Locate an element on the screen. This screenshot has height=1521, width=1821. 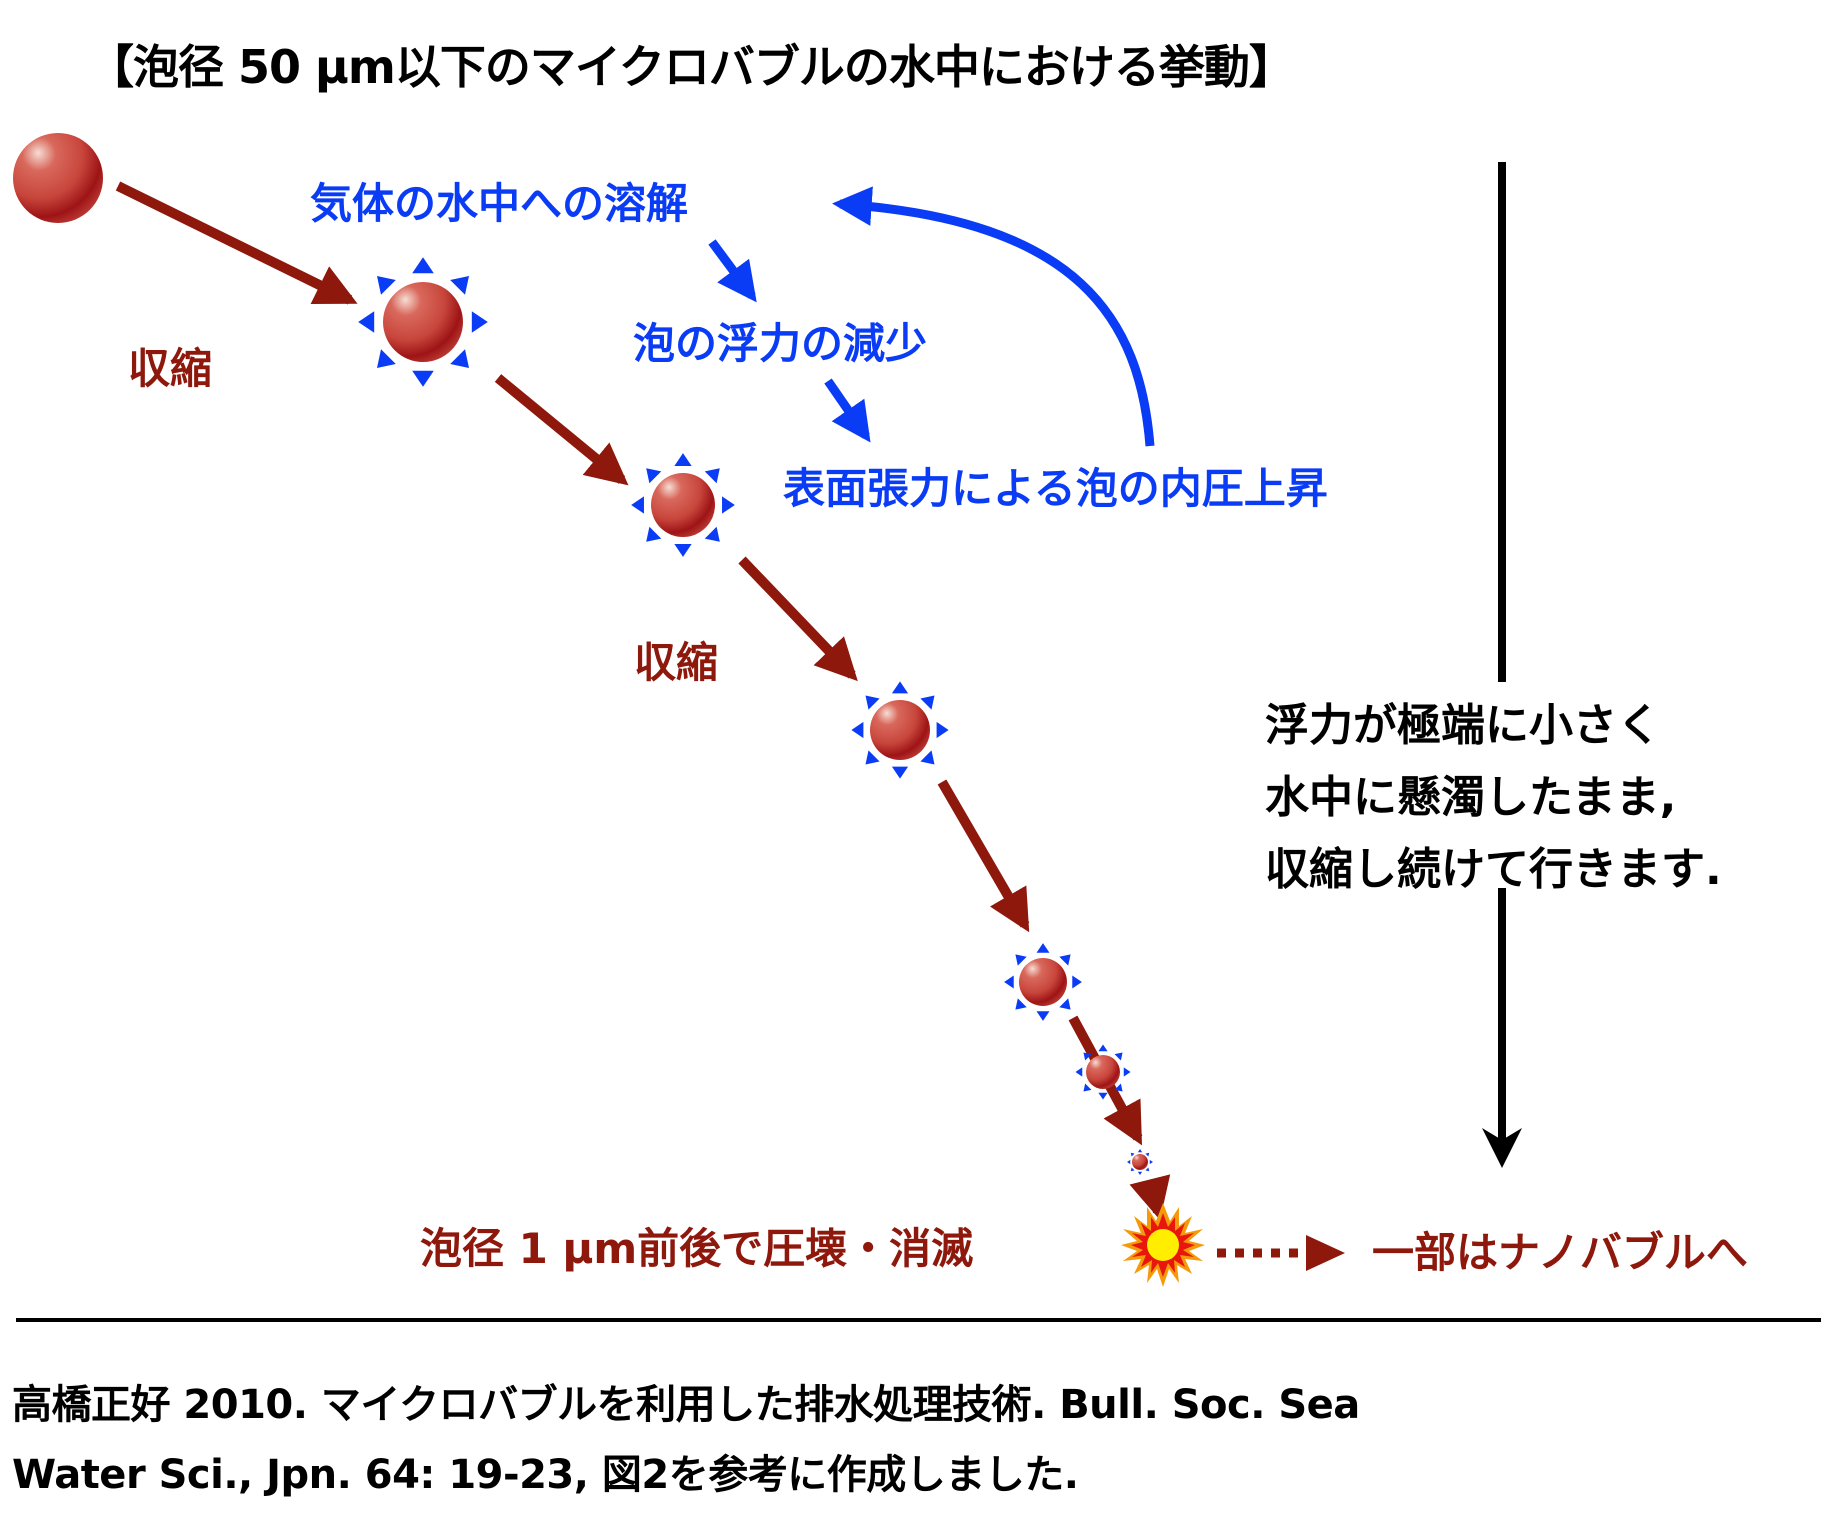
process-arrows is located at coordinates (931, 316).